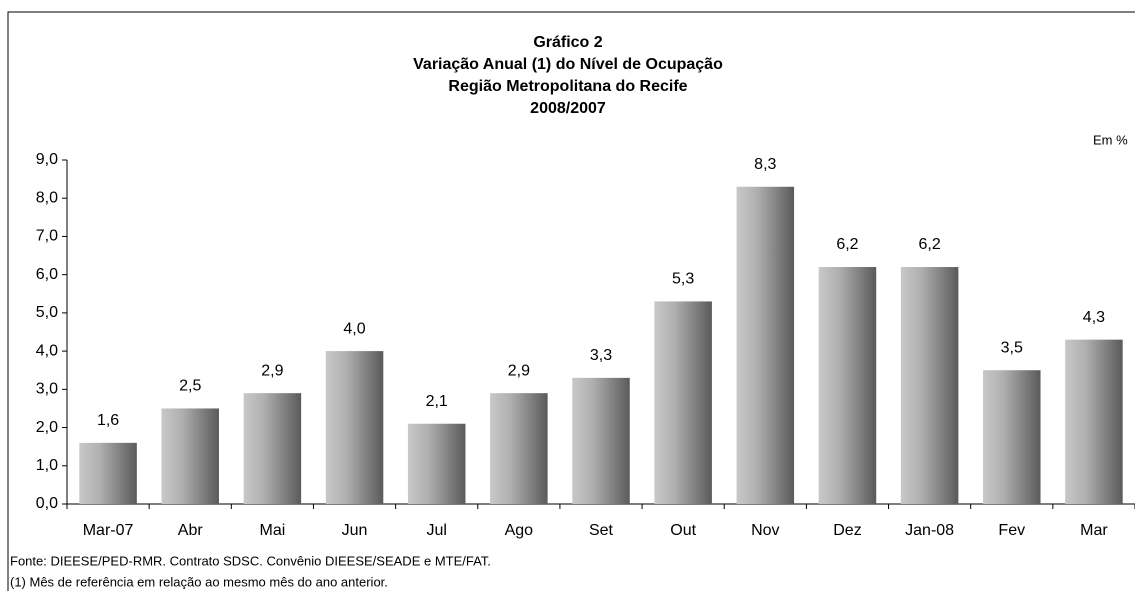  What do you see at coordinates (1110, 139) in the screenshot?
I see `unit-label: Em %` at bounding box center [1110, 139].